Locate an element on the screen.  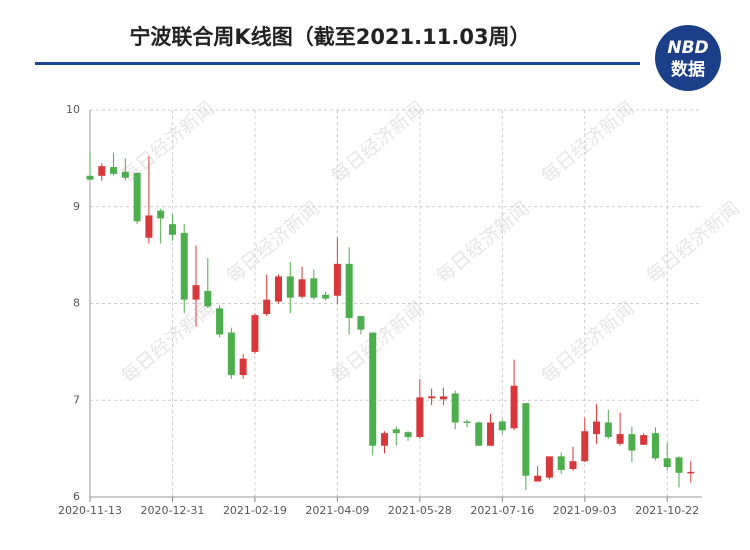
logo-badge is located at coordinates (688, 58).